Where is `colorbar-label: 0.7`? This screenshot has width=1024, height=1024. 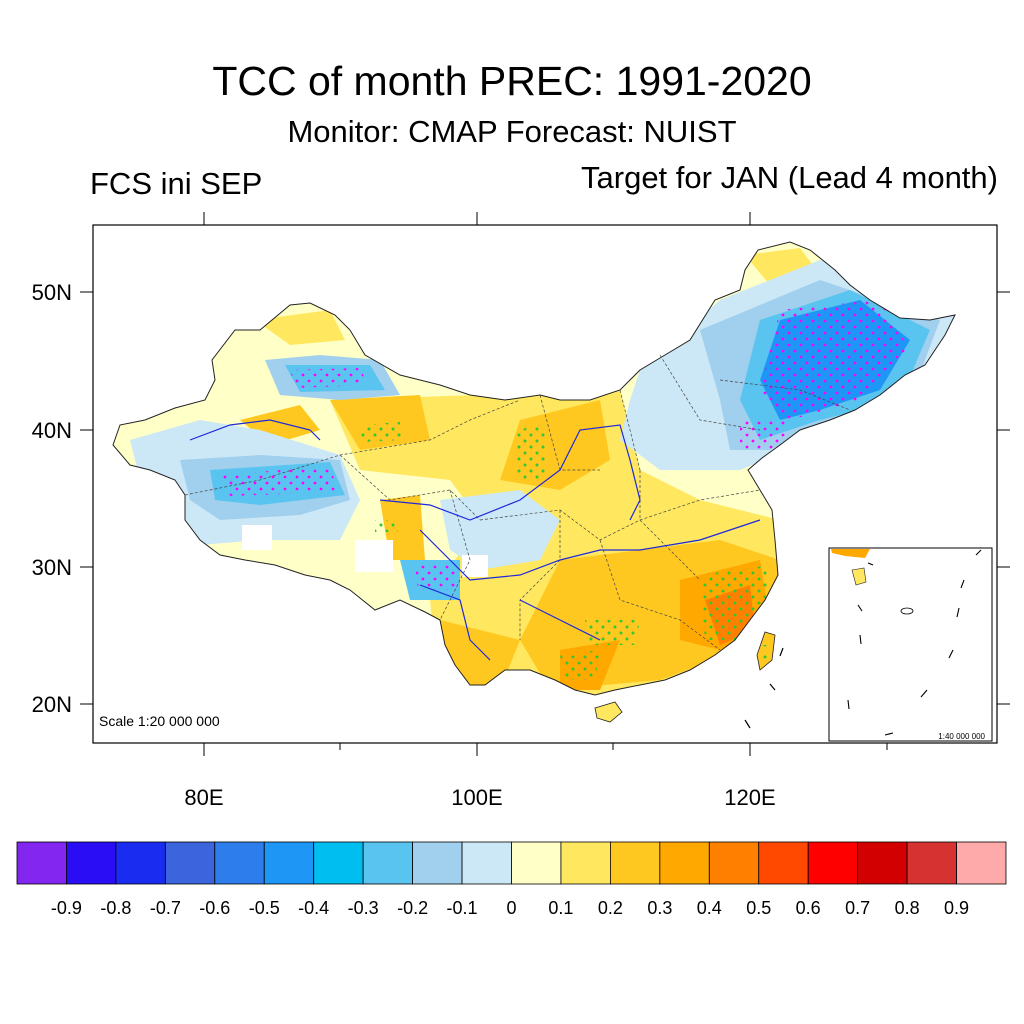 colorbar-label: 0.7 is located at coordinates (857, 908).